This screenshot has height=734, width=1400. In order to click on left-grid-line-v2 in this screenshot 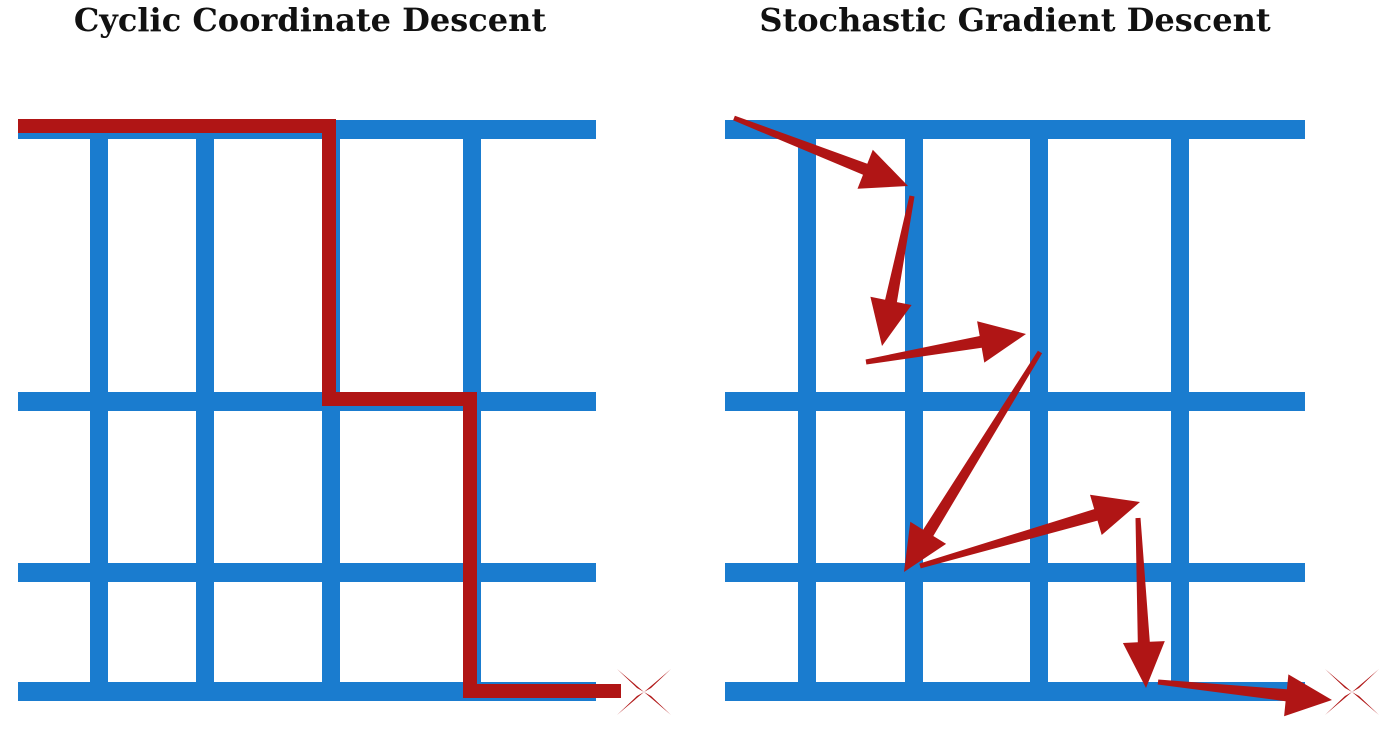, I will do `click(205, 410)`.